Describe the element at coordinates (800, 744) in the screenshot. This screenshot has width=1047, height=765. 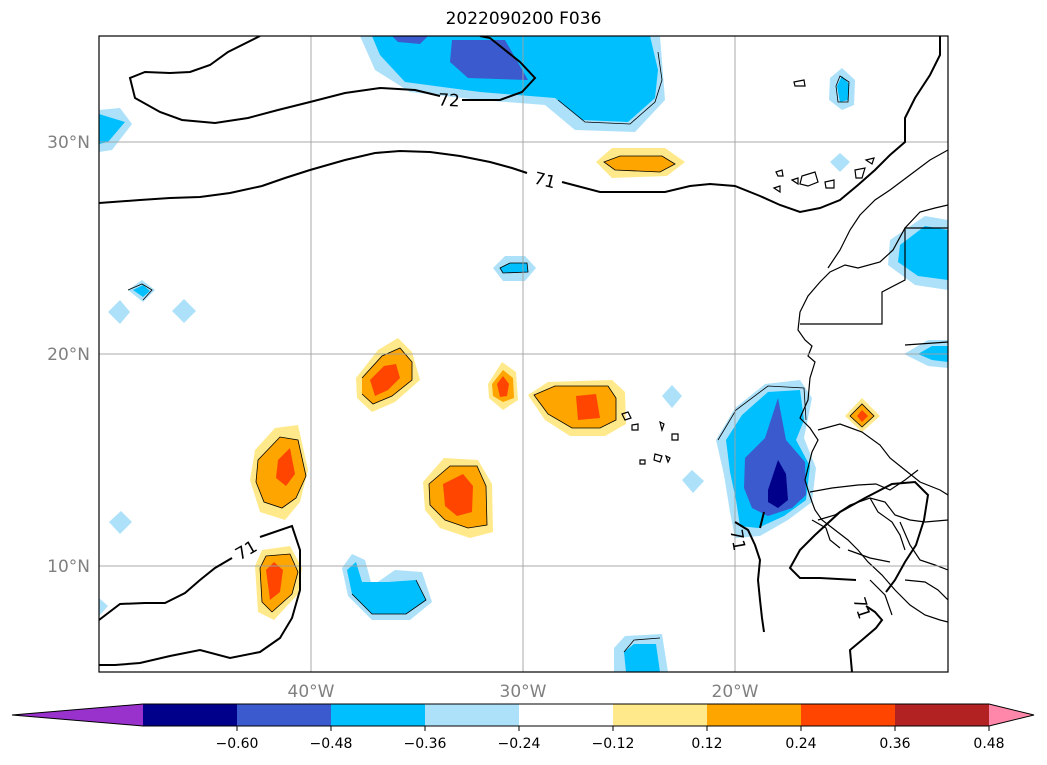
I see `colorbar-tick-label: 0.24` at that location.